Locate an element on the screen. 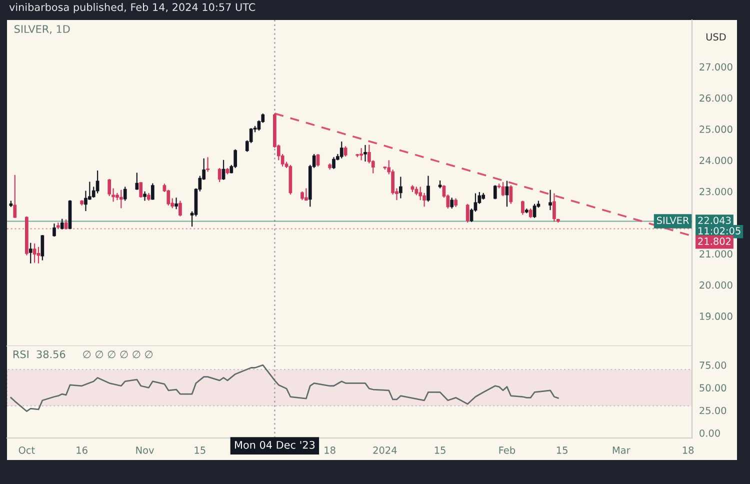  x-tick-label: 2024 is located at coordinates (385, 450).